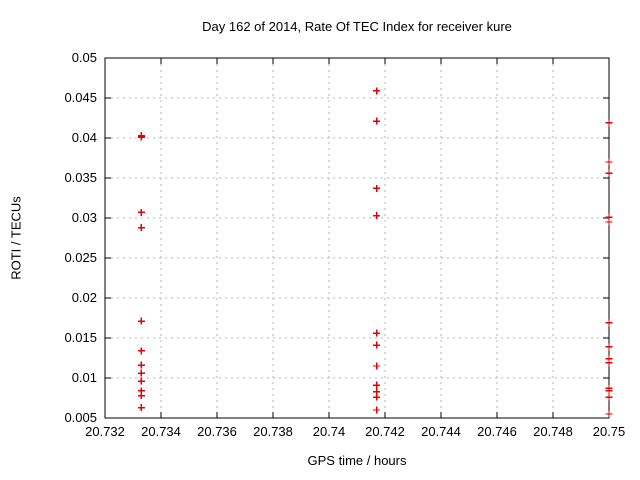  Describe the element at coordinates (329, 431) in the screenshot. I see `x-tick-label: 20.74` at that location.